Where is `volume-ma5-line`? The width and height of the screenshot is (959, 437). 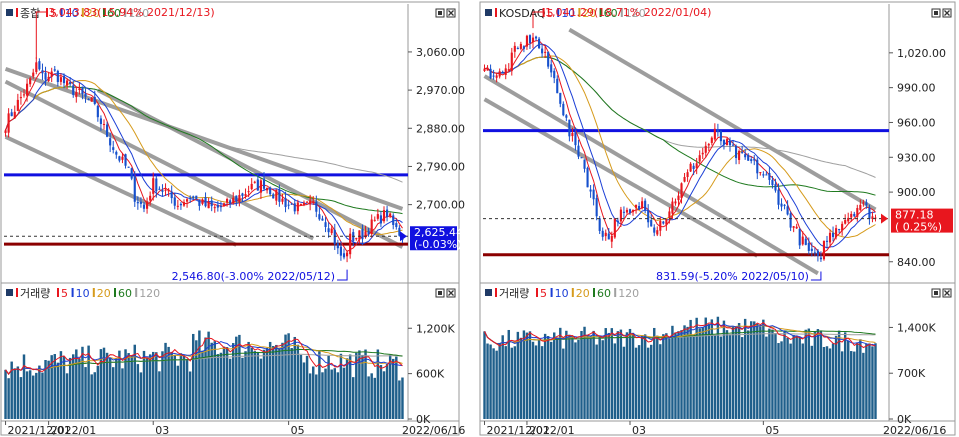 volume-ma5-line is located at coordinates (680, 335).